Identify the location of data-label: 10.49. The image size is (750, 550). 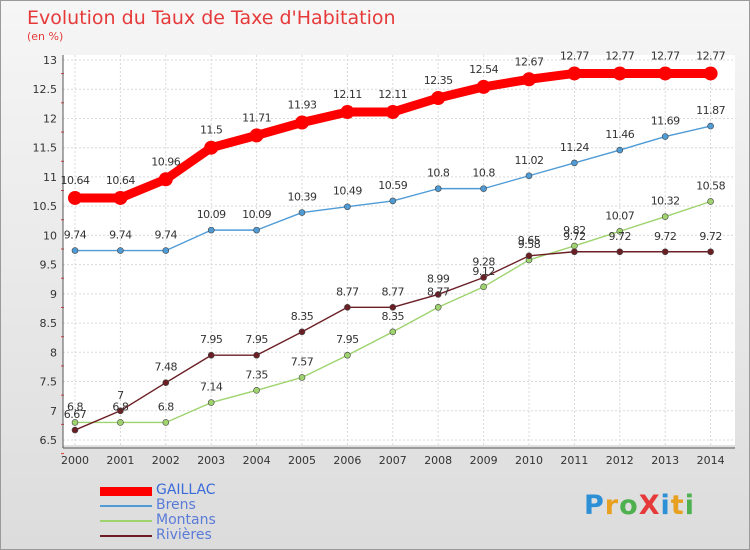
(347, 191).